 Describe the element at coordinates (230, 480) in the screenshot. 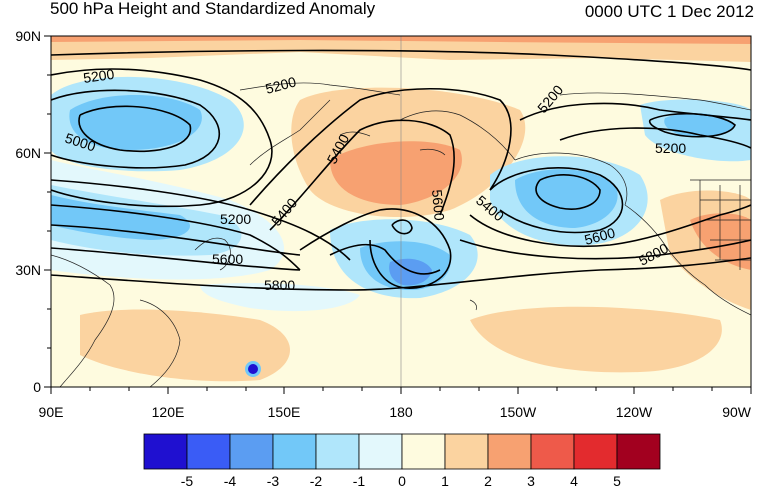

I see `colorbar-label: -4` at that location.